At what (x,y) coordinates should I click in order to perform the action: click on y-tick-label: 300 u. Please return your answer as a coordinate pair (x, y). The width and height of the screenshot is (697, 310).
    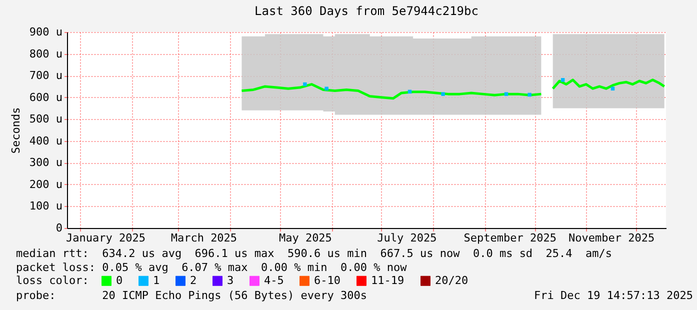
    Looking at the image, I should click on (45, 163).